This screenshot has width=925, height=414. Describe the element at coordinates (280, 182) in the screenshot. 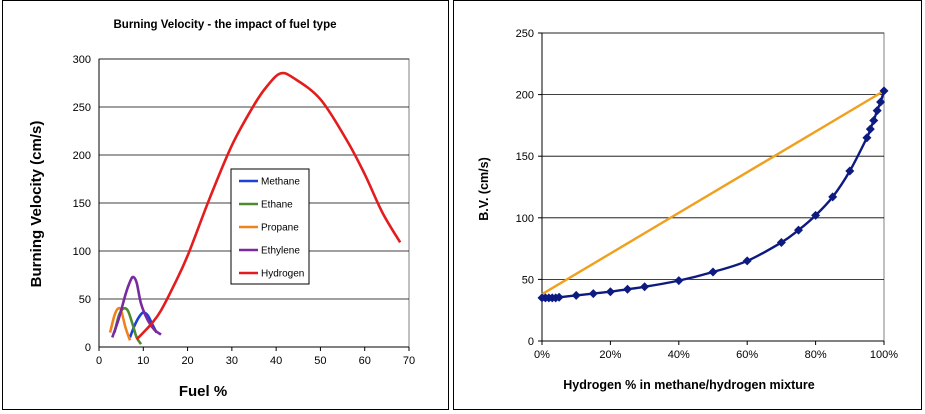

I see `legend-label-methane: Methane` at that location.